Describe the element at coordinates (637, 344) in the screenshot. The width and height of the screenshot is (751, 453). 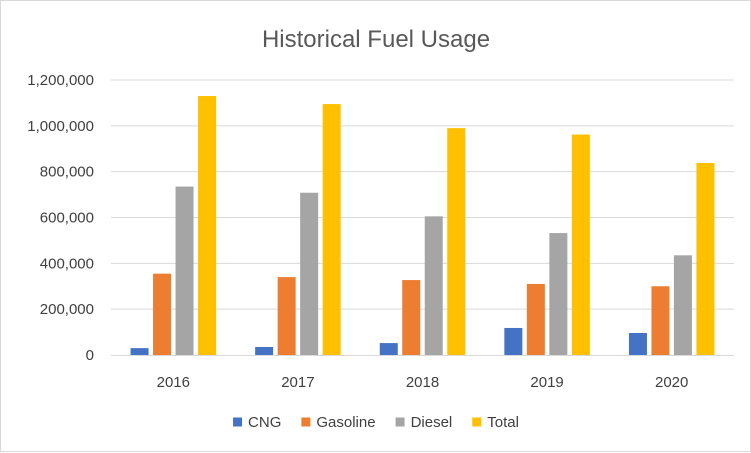
I see `bar-cng-2020` at that location.